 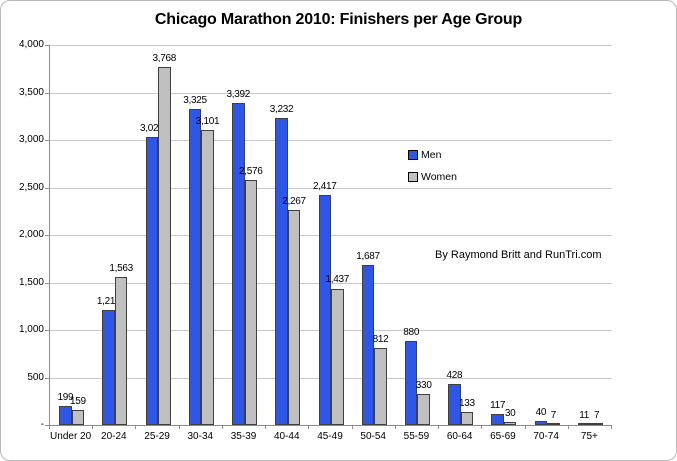 I want to click on y-axis-tick-label: 2,000, so click(x=31, y=234).